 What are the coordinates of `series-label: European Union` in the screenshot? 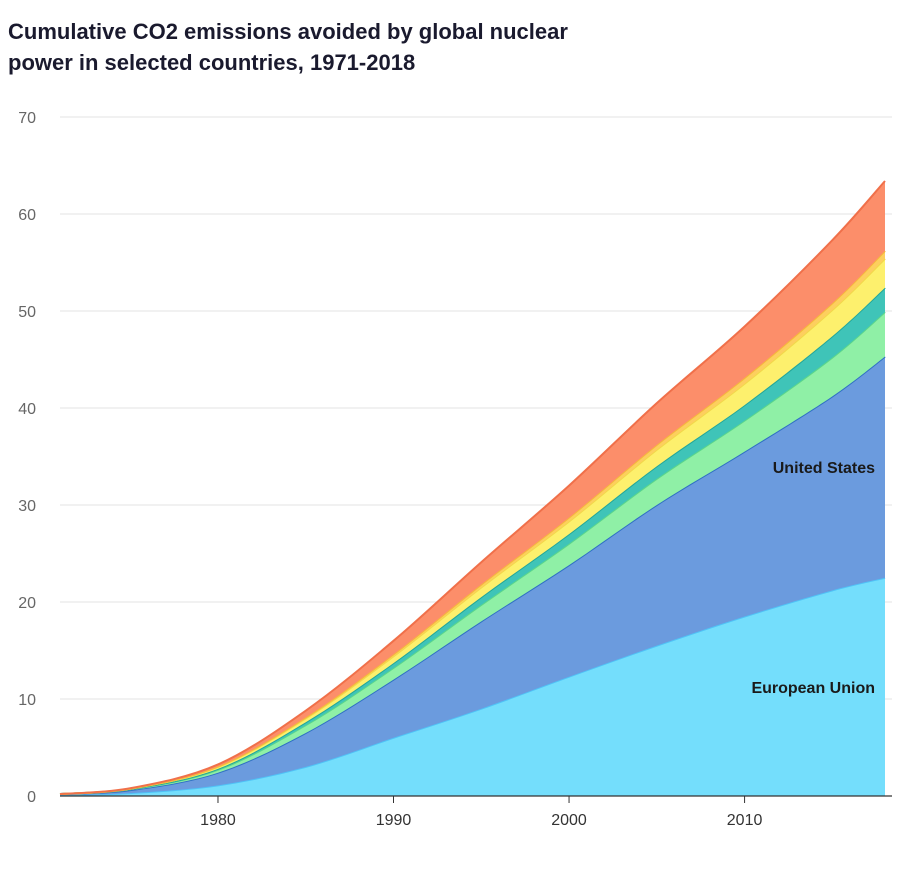 It's located at (813, 688).